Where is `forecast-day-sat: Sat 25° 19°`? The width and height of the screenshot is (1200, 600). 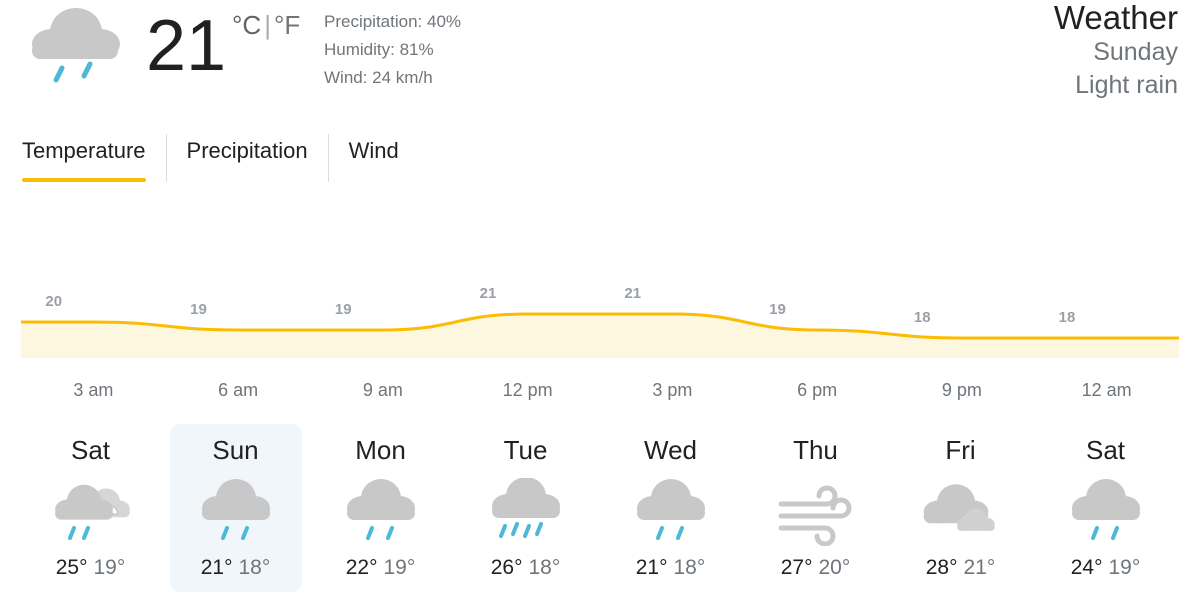
forecast-day-sat: Sat 25° 19° is located at coordinates (91, 508).